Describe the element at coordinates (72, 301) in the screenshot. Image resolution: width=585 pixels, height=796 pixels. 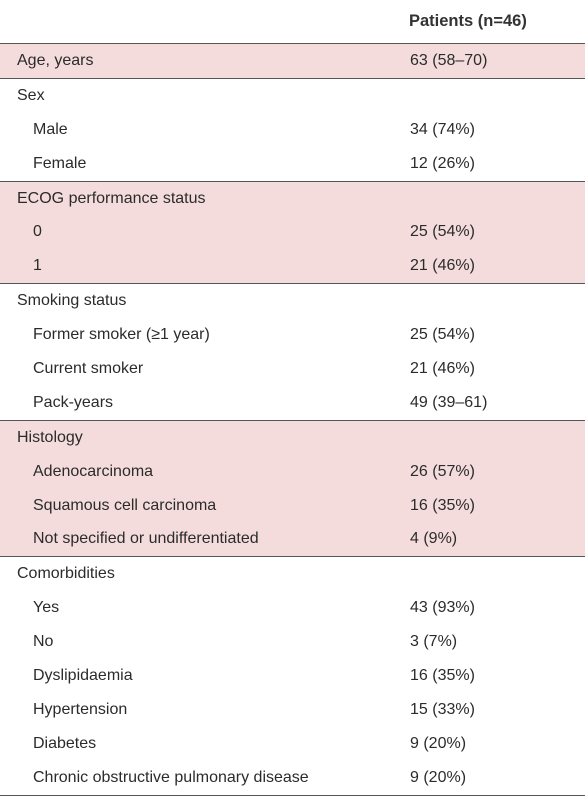
I see `row-label: Smoking status` at that location.